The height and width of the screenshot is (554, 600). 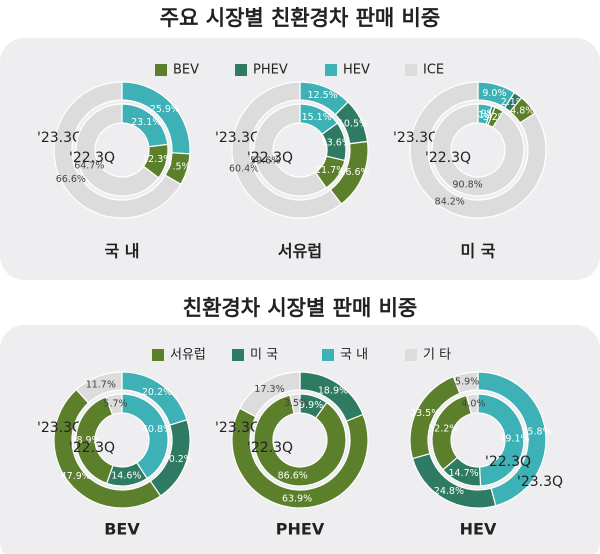 What do you see at coordinates (269, 389) in the screenshot?
I see `value-label: 17.3%` at bounding box center [269, 389].